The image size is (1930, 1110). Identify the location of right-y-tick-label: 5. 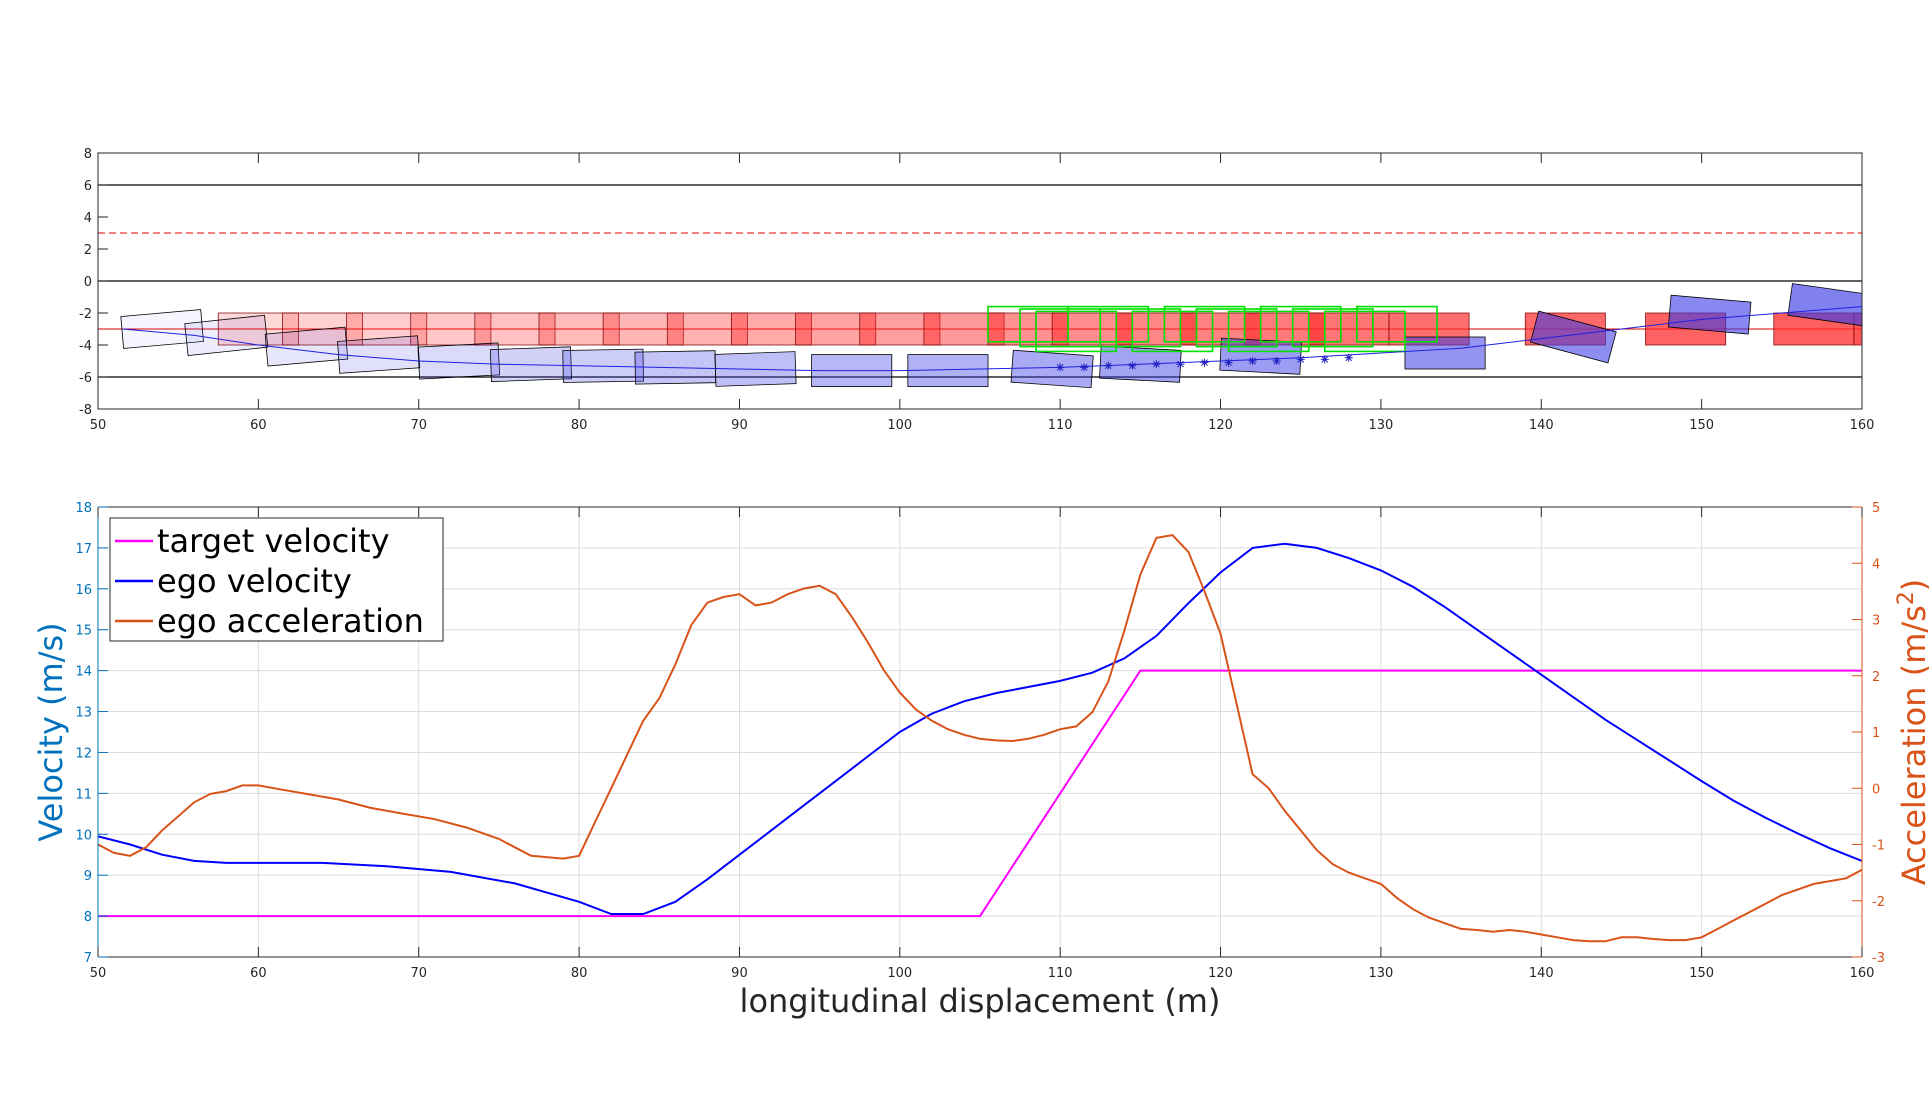
(1876, 508).